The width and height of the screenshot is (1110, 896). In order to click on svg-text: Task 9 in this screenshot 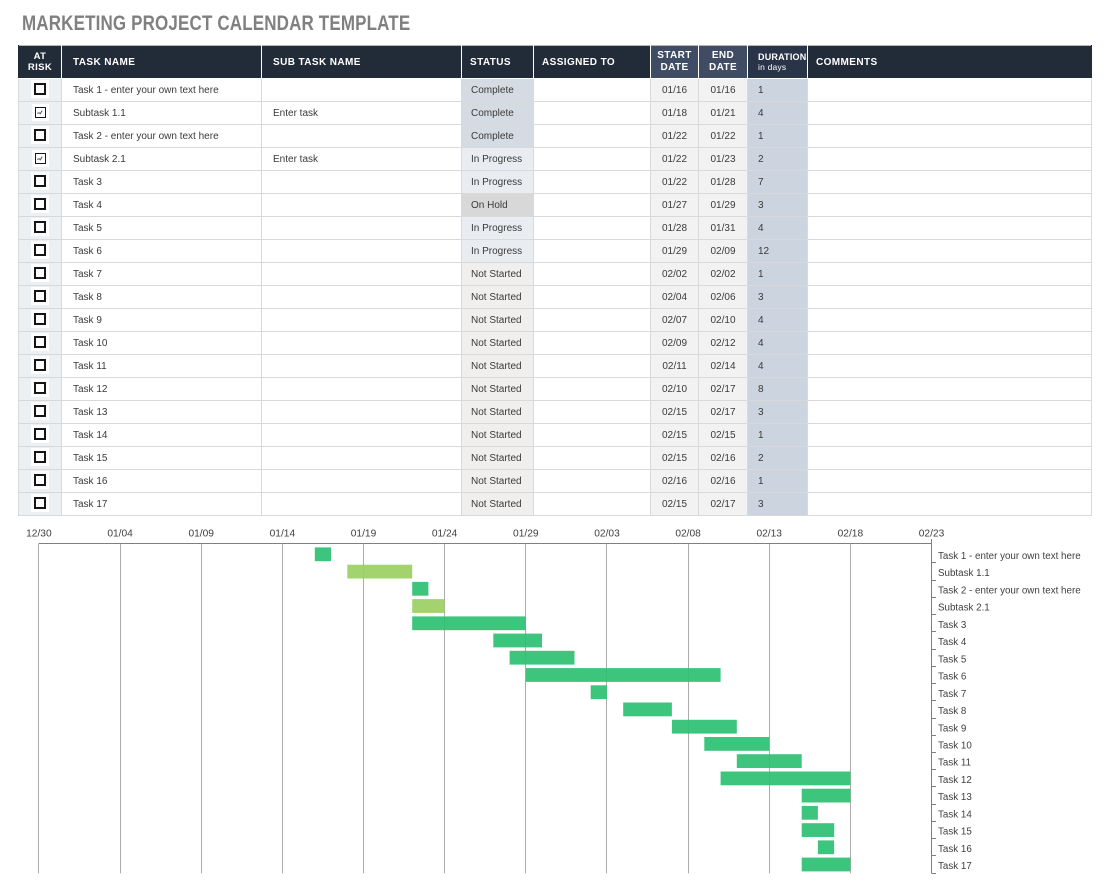, I will do `click(952, 728)`.